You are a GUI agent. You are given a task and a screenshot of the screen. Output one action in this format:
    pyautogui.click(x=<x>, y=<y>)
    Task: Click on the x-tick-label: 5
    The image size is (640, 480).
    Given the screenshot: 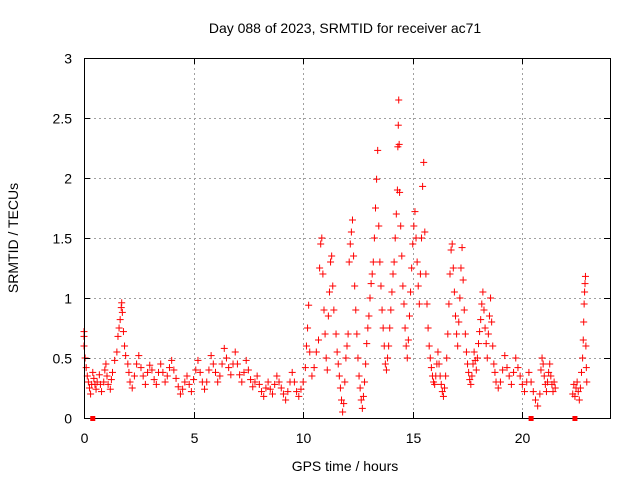 What is the action you would take?
    pyautogui.click(x=195, y=438)
    